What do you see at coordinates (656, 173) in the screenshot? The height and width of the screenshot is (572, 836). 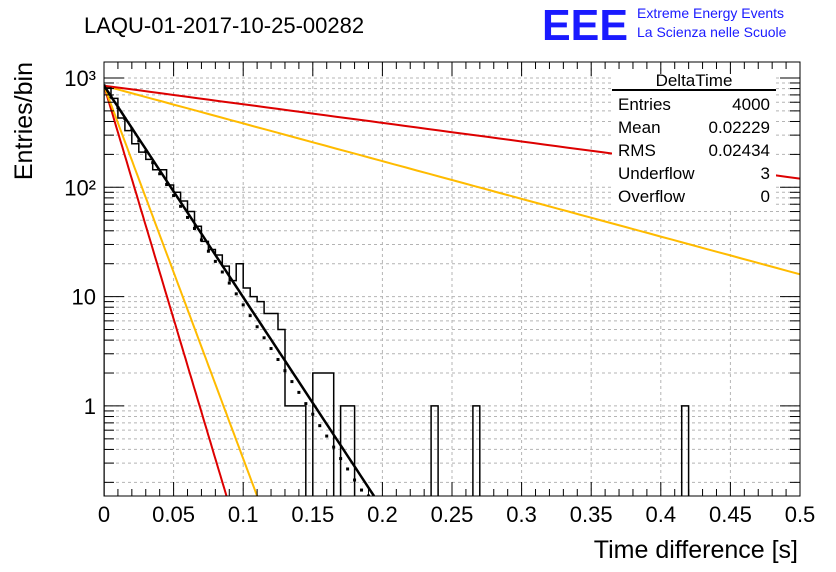 I see `stats-label-underflow: Underflow` at bounding box center [656, 173].